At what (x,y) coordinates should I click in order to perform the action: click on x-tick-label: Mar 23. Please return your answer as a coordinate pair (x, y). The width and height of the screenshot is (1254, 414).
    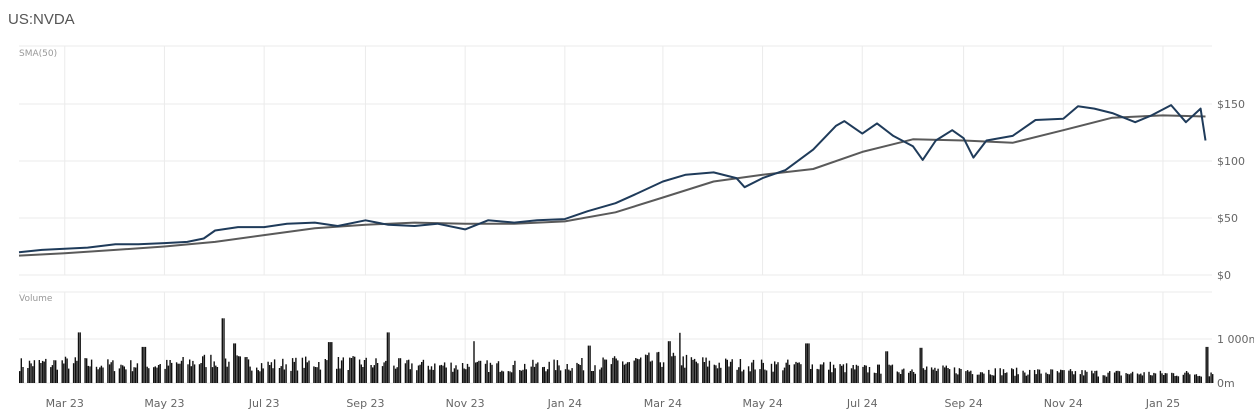
    Looking at the image, I should click on (65, 403).